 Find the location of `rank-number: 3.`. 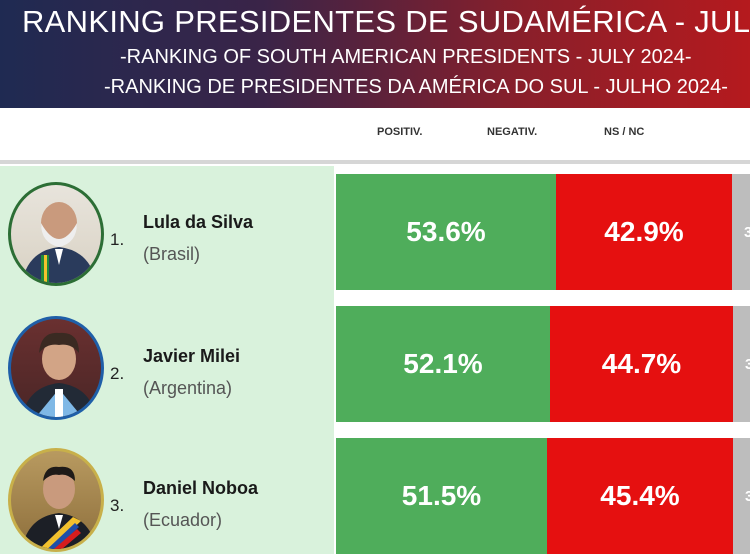

rank-number: 3. is located at coordinates (117, 505).